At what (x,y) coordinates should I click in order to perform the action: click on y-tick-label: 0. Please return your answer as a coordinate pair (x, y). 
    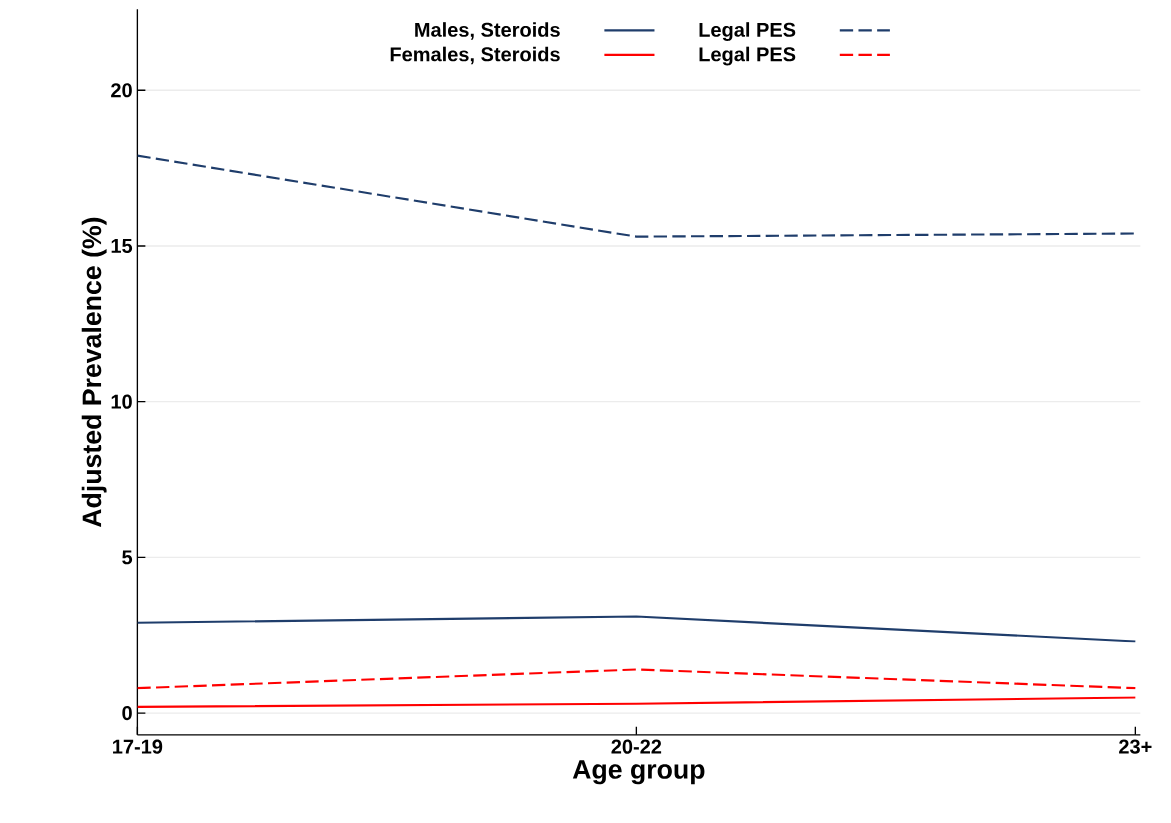
    Looking at the image, I should click on (127, 713).